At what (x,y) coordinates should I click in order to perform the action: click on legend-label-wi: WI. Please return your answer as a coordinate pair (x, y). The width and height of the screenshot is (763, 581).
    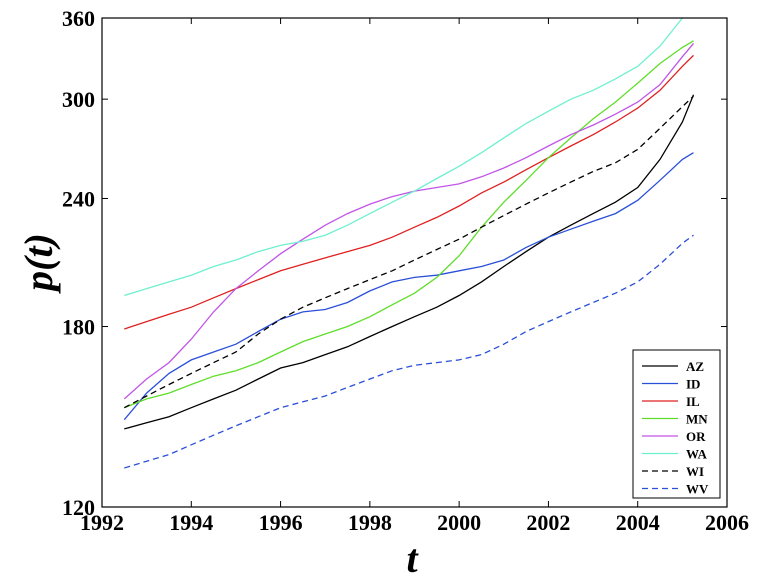
    Looking at the image, I should click on (695, 471).